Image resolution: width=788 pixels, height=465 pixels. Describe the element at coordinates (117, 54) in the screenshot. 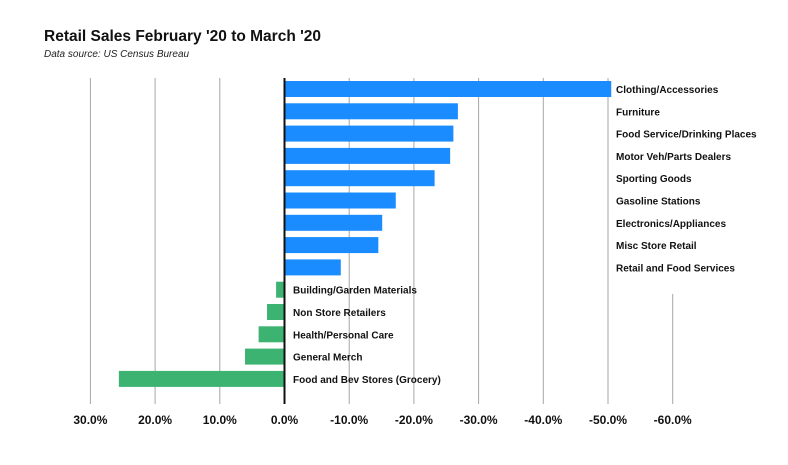

I see `chart-subtitle: Data source: US Census Bureau` at that location.